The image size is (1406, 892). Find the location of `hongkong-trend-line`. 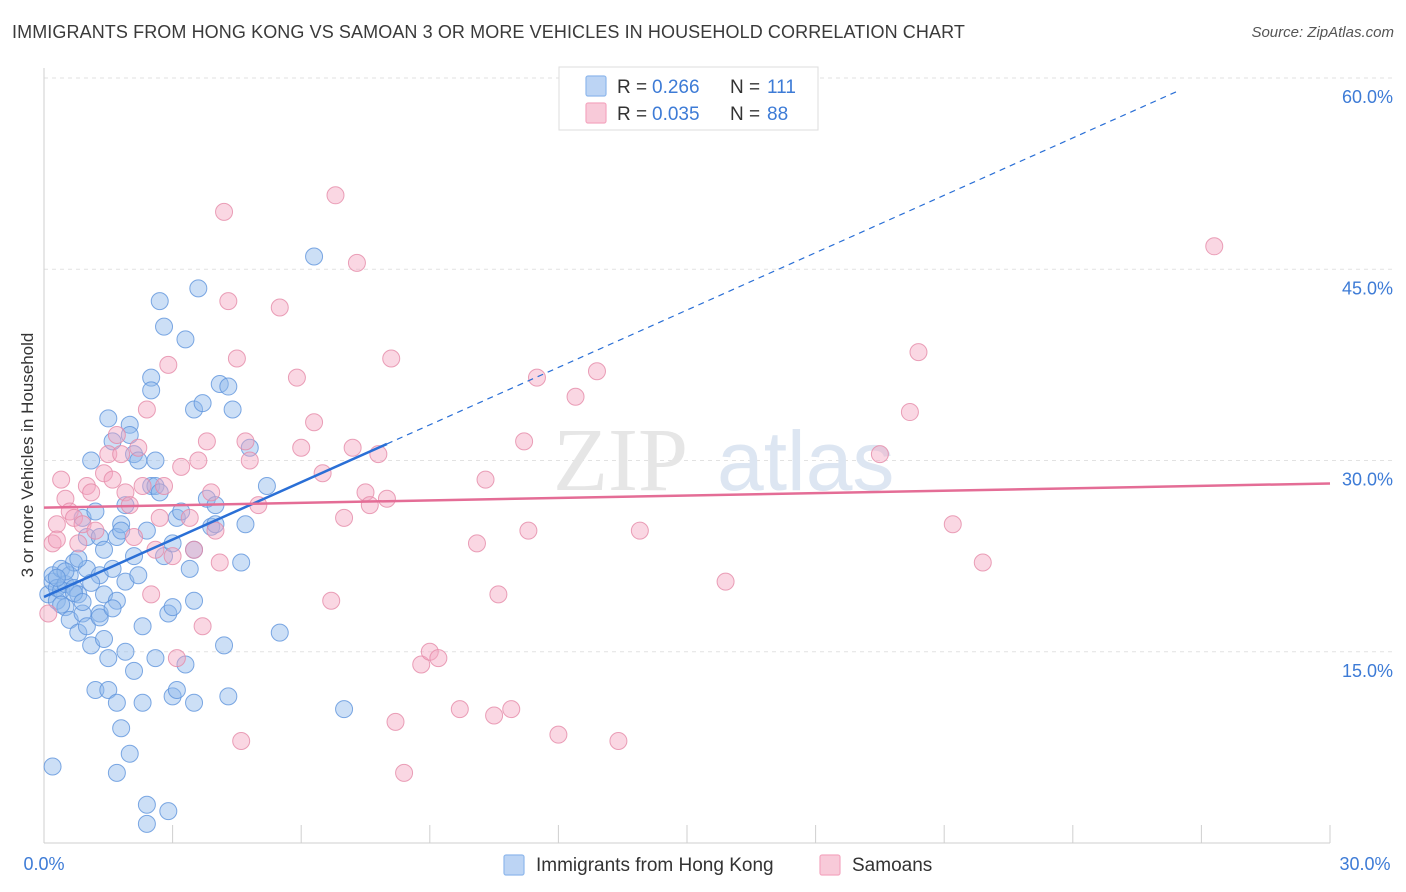

hongkong-trend-line is located at coordinates (215, 520).